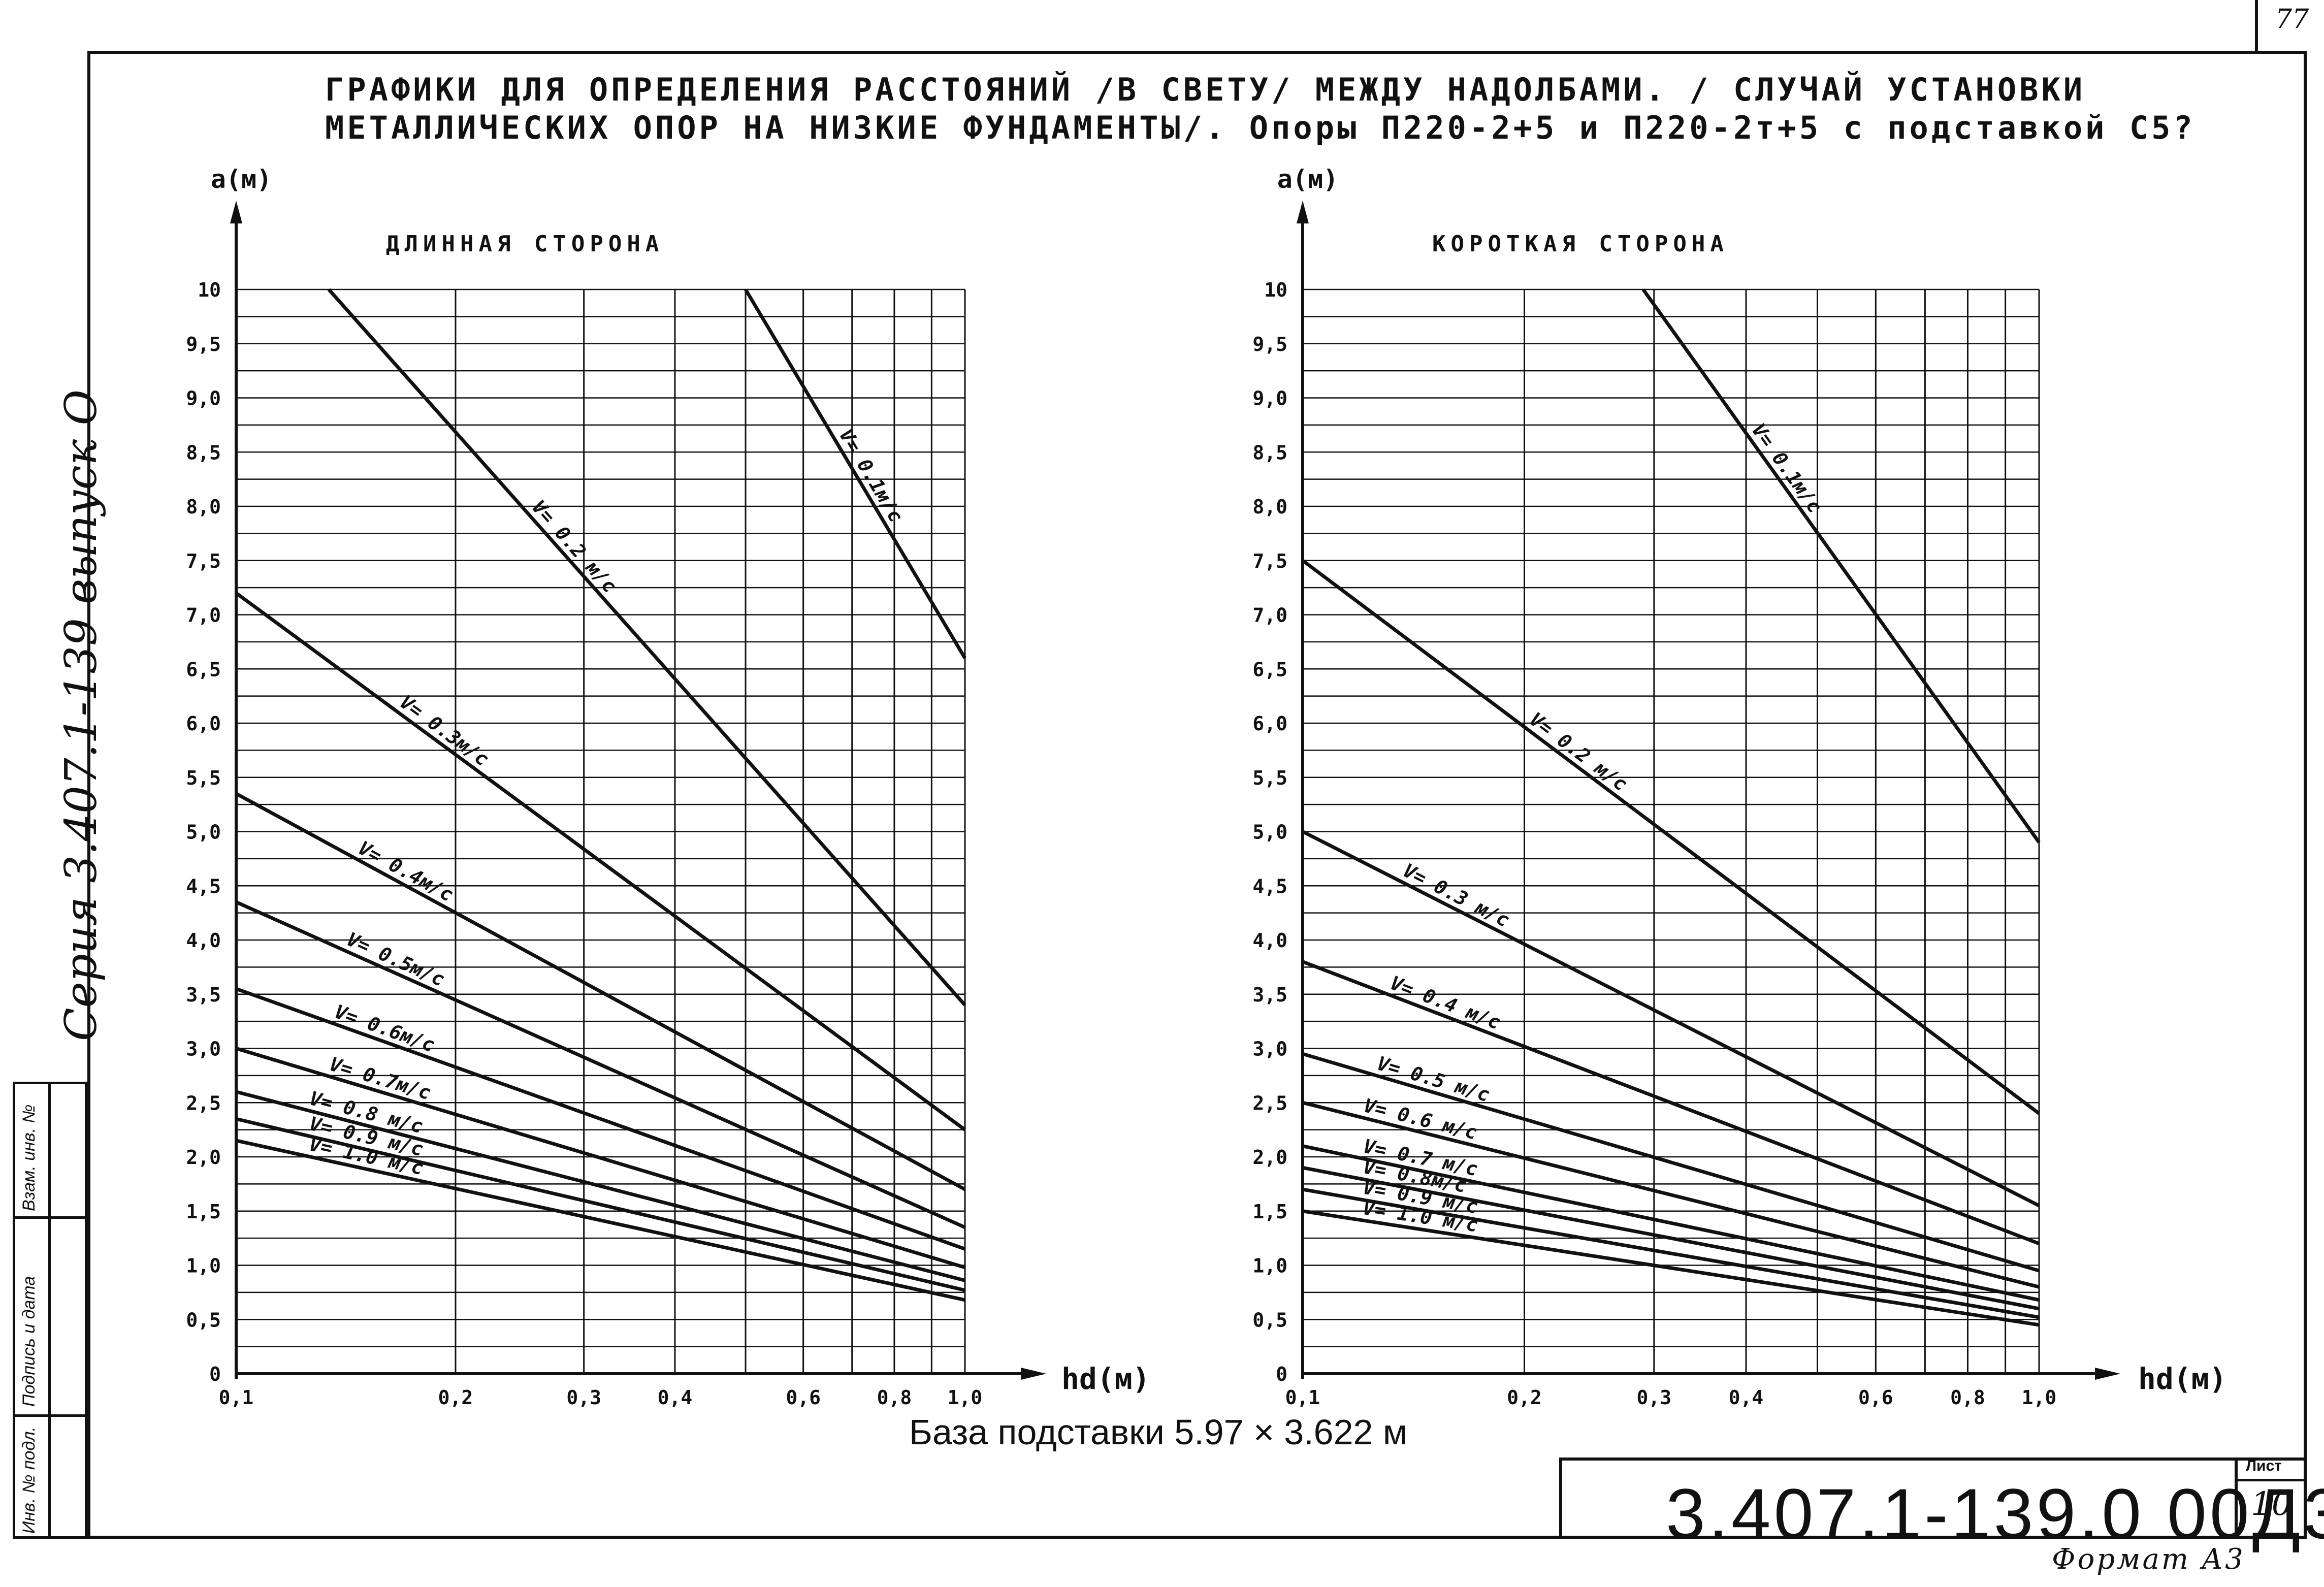 This screenshot has height=1587, width=2324. I want to click on x-tick-label: 0,8, so click(895, 1397).